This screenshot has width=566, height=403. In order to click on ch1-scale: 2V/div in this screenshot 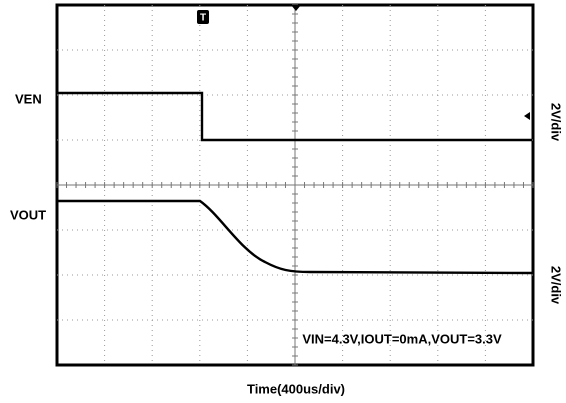, I will do `click(556, 122)`.